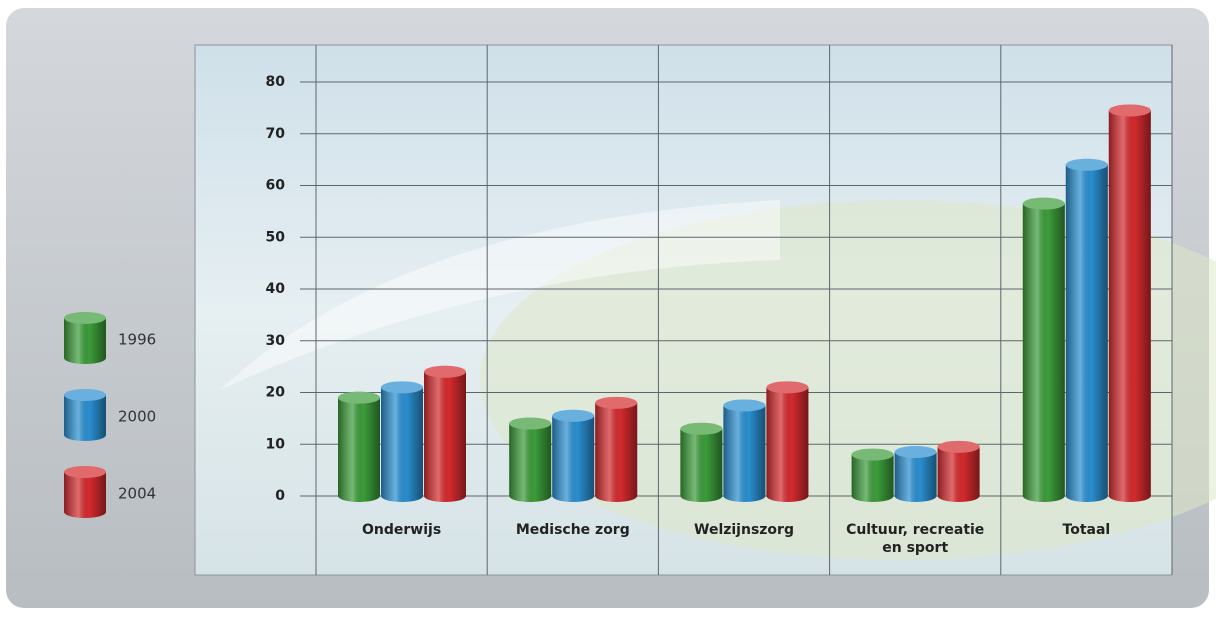  I want to click on y-tick-label: 40, so click(276, 289).